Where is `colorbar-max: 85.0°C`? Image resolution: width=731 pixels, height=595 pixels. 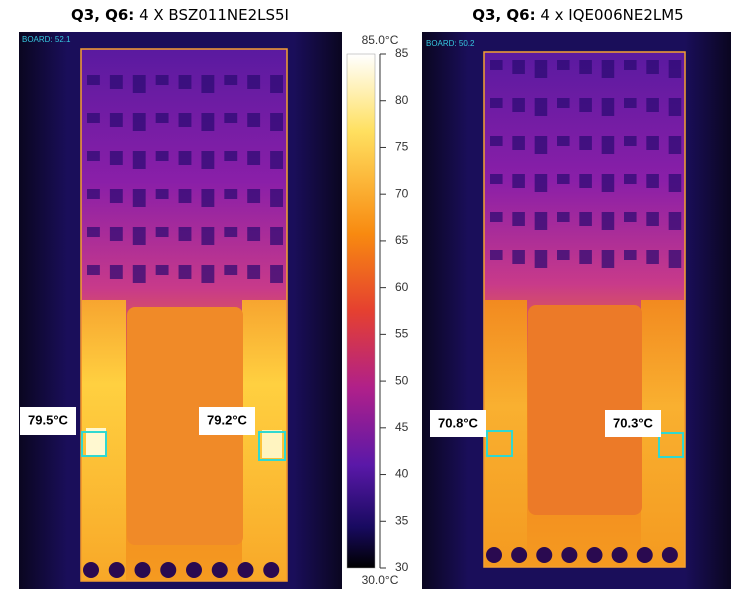
colorbar-max: 85.0°C is located at coordinates (380, 40).